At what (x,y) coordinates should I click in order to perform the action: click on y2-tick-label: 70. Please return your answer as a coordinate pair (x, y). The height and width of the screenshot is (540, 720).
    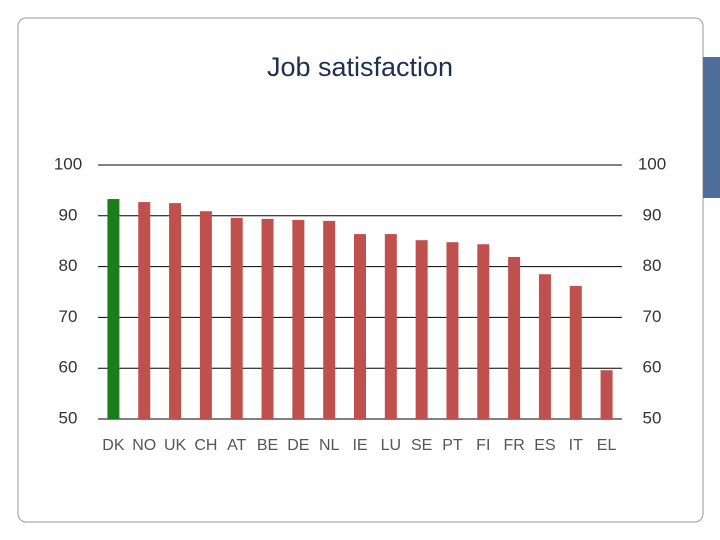
    Looking at the image, I should click on (652, 316).